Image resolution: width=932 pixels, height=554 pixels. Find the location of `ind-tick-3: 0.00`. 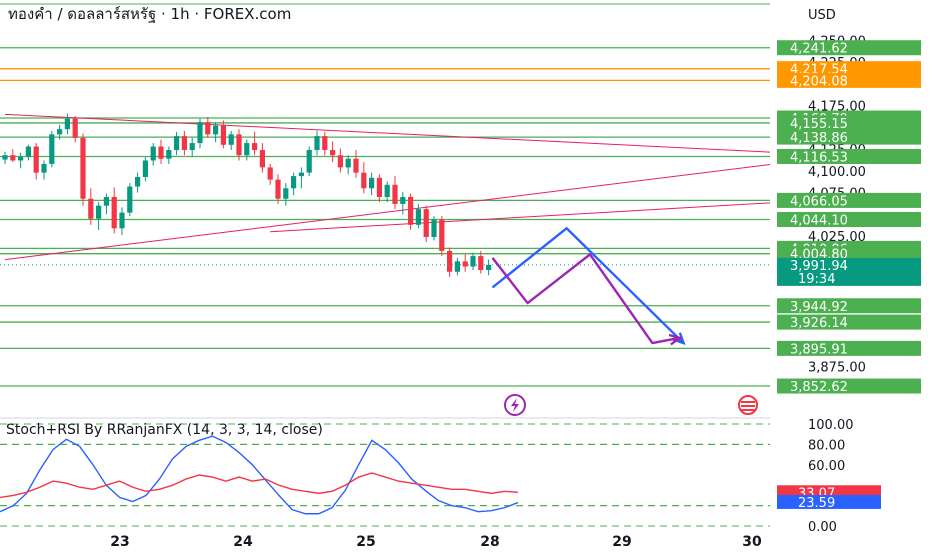

ind-tick-3: 0.00 is located at coordinates (822, 527).